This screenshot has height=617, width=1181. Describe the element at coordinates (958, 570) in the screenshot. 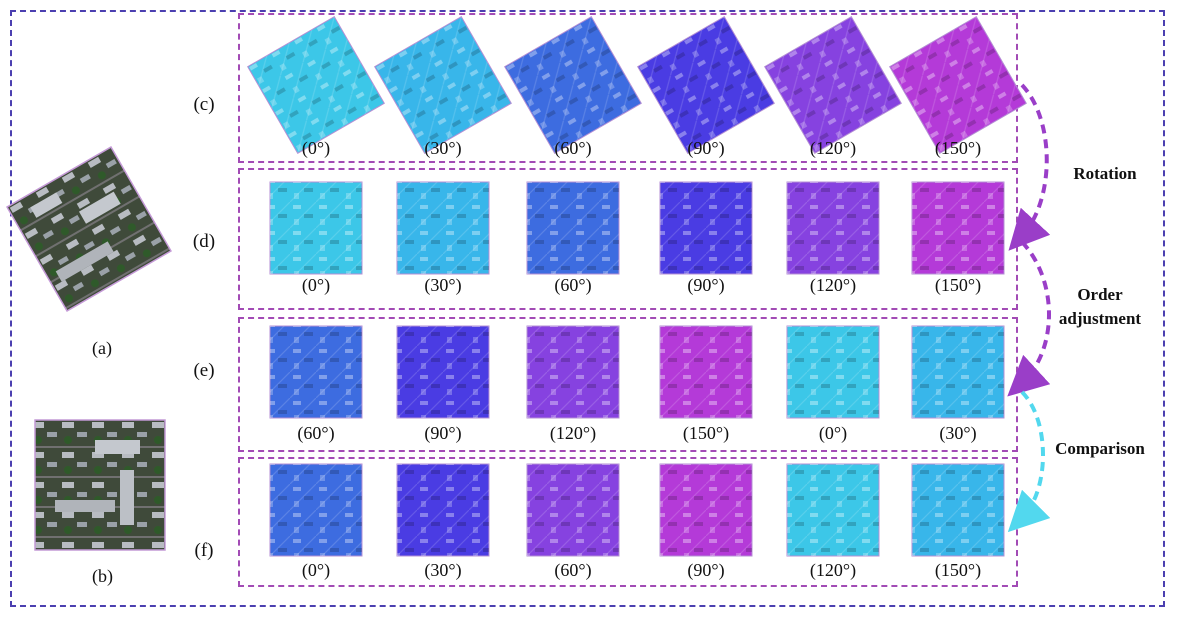

I see `angle-label-f-6: (150°)` at that location.